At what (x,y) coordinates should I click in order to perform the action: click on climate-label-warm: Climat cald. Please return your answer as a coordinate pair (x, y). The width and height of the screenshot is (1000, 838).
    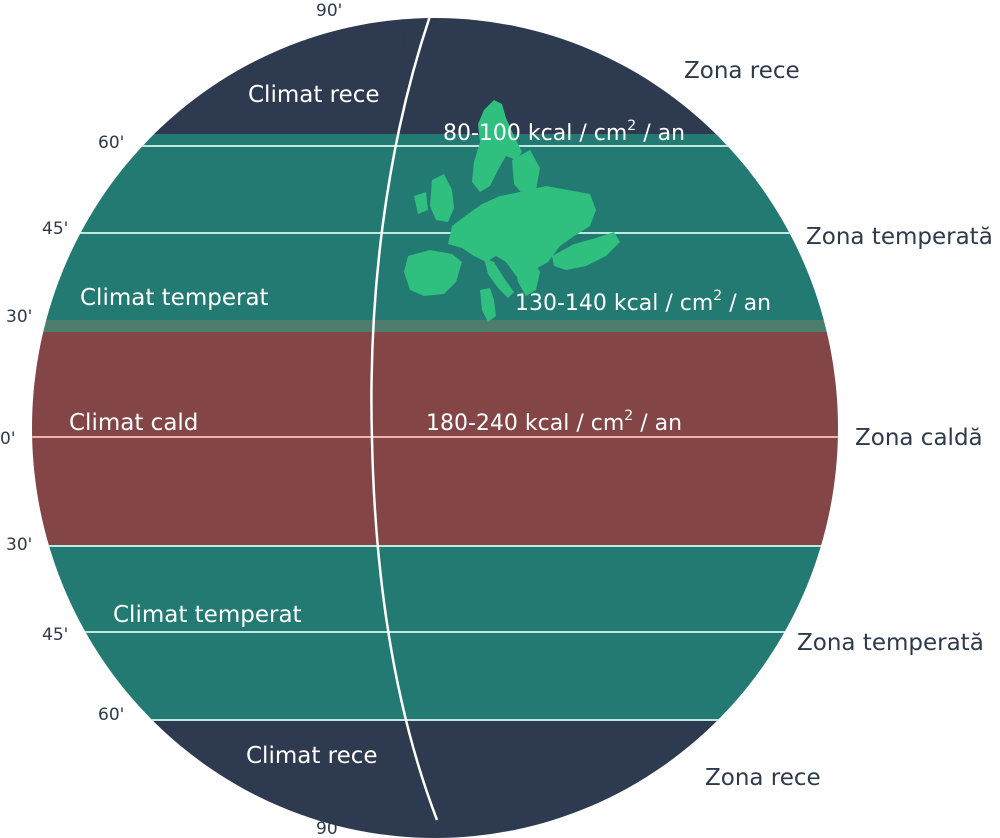
    Looking at the image, I should click on (133, 423).